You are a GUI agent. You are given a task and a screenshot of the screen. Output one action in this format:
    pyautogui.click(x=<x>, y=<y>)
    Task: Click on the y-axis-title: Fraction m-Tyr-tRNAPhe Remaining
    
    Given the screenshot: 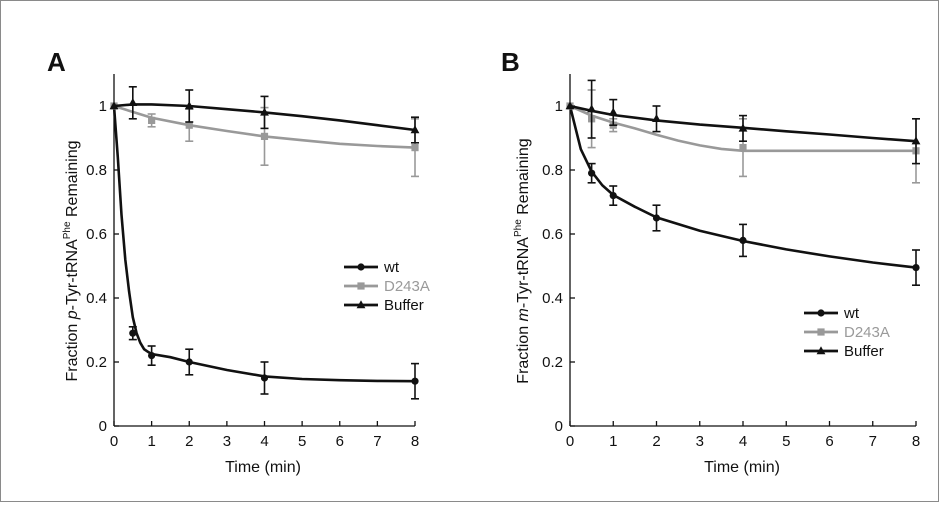 What is the action you would take?
    pyautogui.click(x=522, y=260)
    